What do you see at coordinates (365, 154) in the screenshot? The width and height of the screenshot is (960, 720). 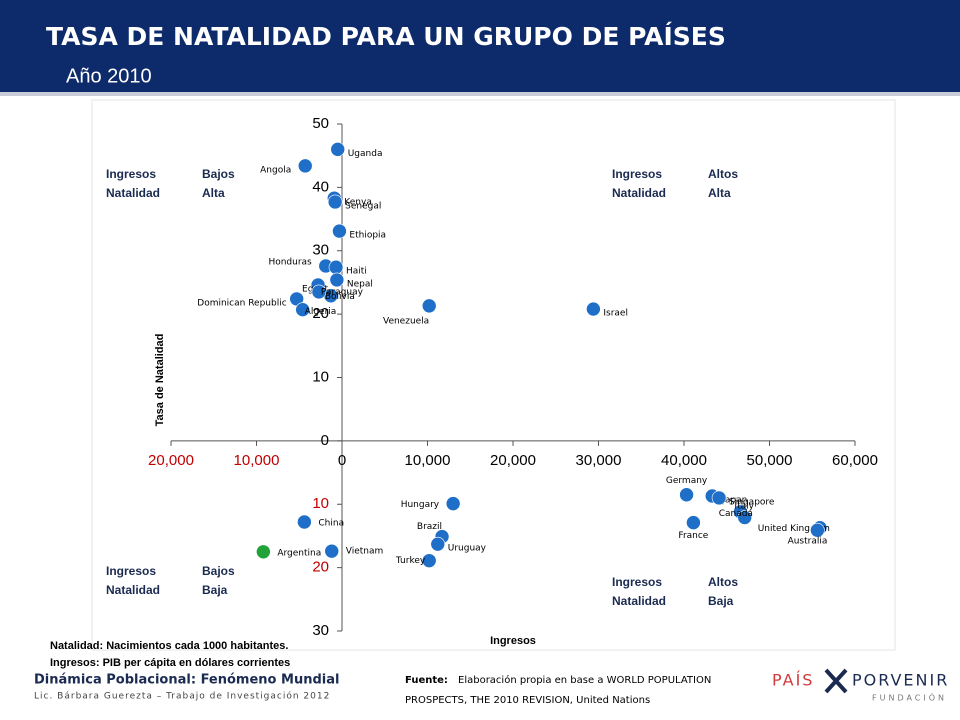 I see `point-label: Uganda` at bounding box center [365, 154].